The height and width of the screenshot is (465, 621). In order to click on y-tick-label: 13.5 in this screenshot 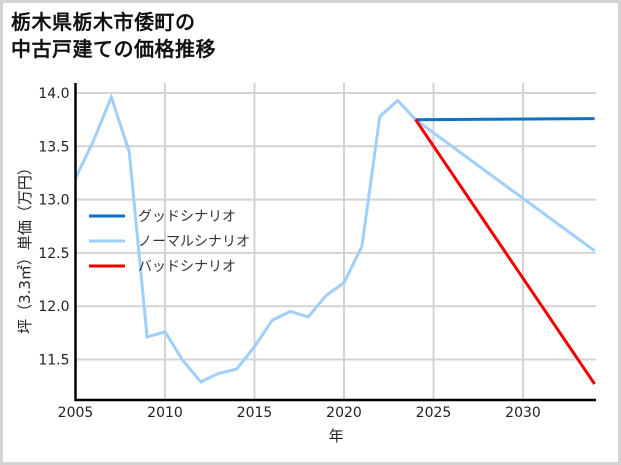, I will do `click(53, 147)`.